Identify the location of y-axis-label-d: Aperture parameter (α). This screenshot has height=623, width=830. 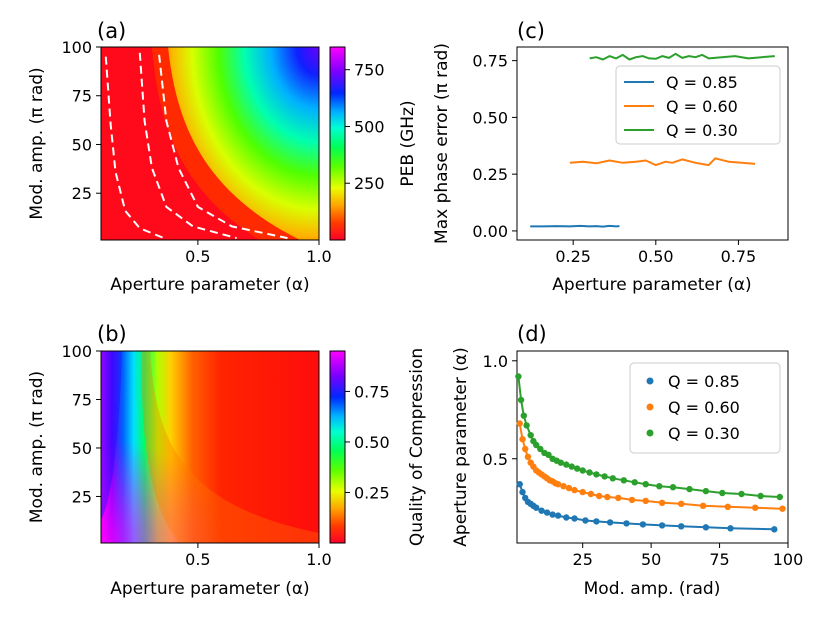
(461, 446).